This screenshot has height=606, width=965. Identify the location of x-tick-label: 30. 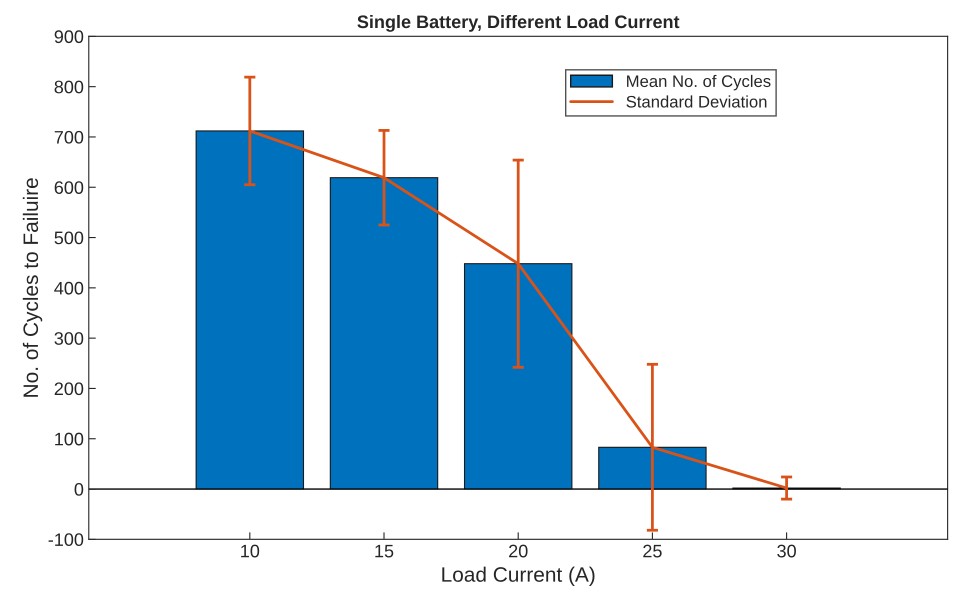
(786, 551).